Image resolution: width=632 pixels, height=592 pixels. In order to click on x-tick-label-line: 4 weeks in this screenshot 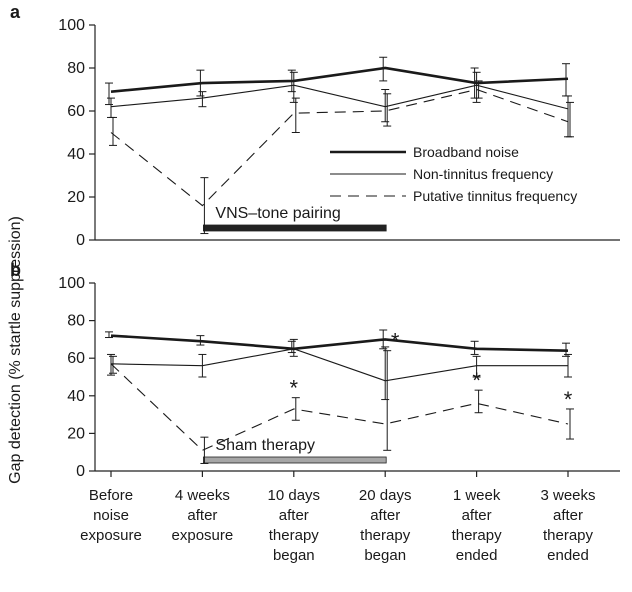, I will do `click(202, 495)`.